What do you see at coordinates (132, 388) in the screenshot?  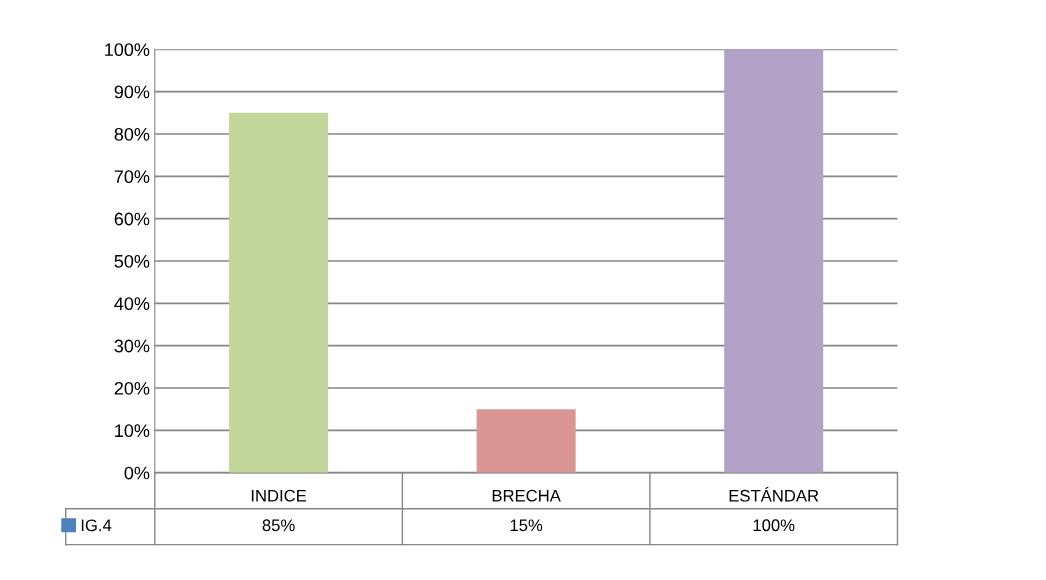 I see `y-tick-label: 20%` at bounding box center [132, 388].